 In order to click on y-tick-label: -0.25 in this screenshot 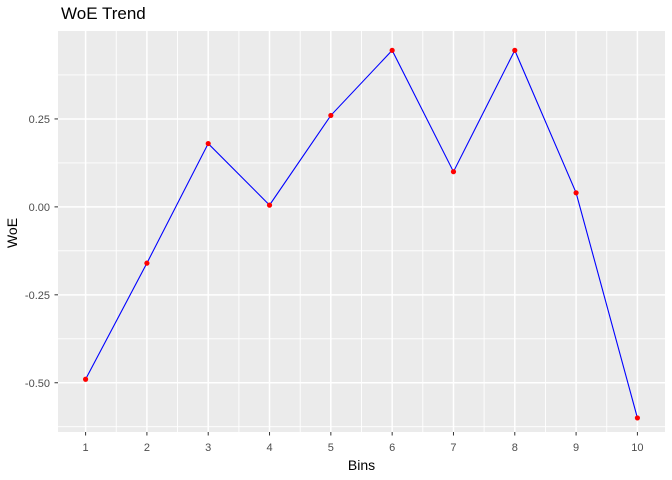, I will do `click(37, 296)`.